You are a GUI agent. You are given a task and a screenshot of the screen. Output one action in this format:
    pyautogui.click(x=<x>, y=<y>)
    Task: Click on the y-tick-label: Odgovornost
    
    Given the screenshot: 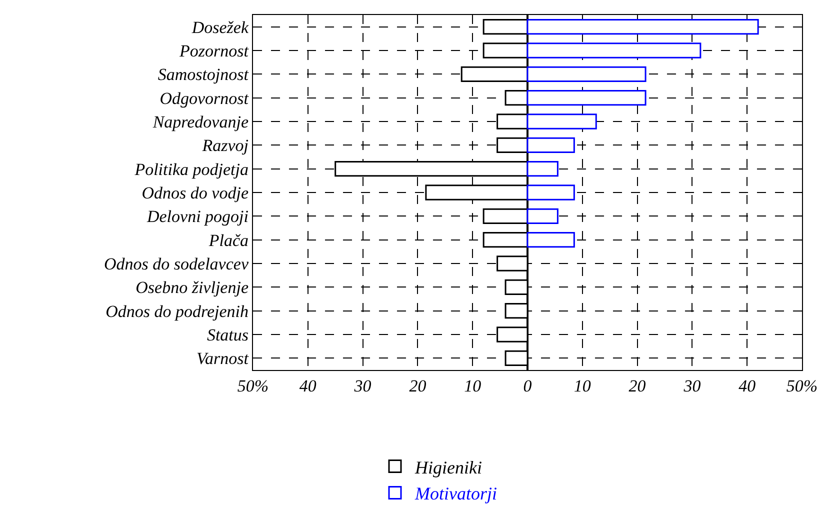 What is the action you would take?
    pyautogui.click(x=205, y=98)
    